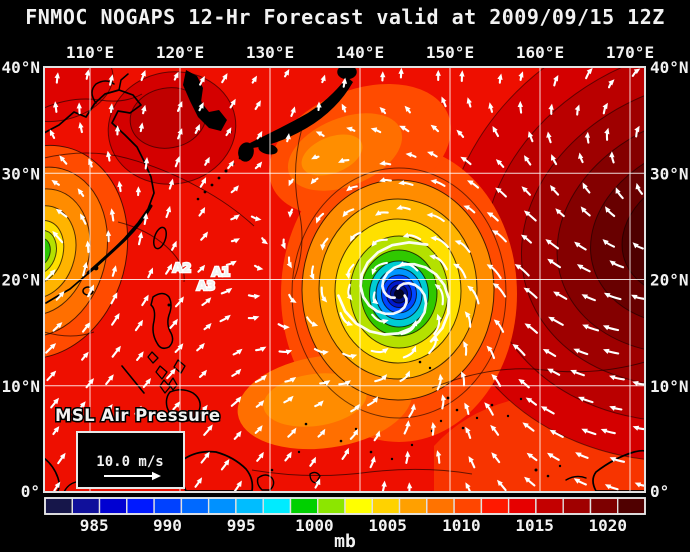 This screenshot has width=690, height=552. I want to click on colorbar-frame, so click(345, 506).